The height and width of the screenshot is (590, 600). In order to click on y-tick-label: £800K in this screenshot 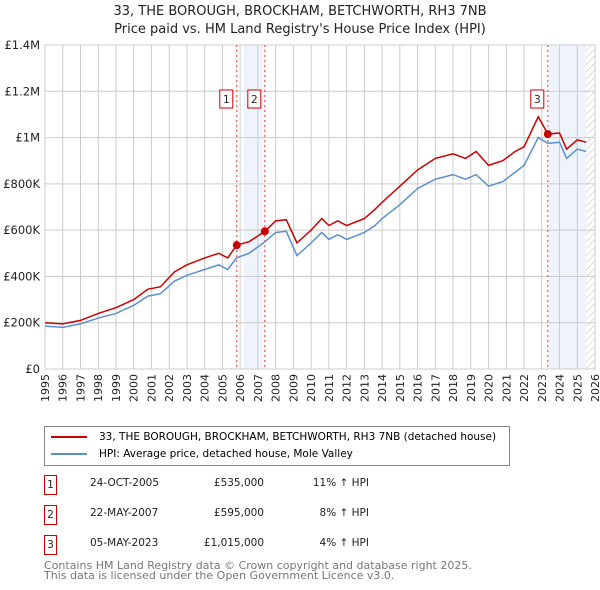, I will do `click(21, 184)`.